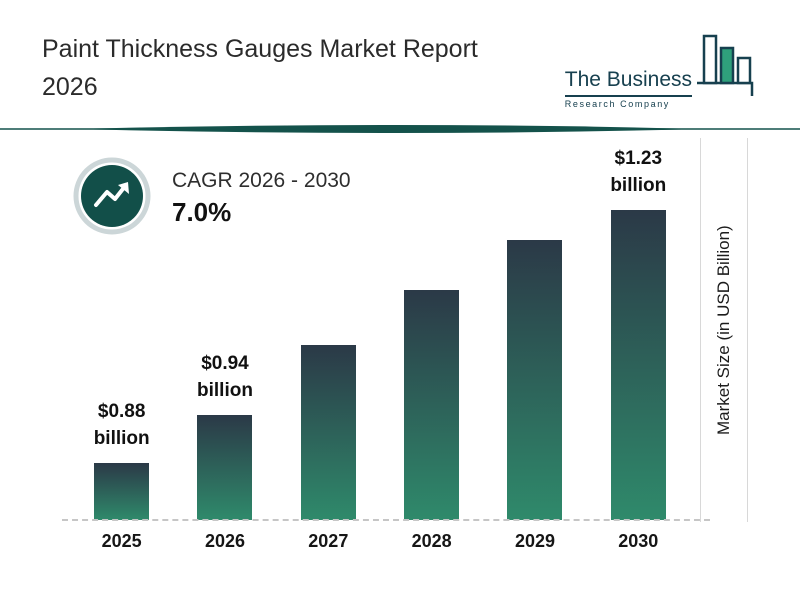 This screenshot has width=800, height=600. I want to click on growth-arrow-icon, so click(112, 198).